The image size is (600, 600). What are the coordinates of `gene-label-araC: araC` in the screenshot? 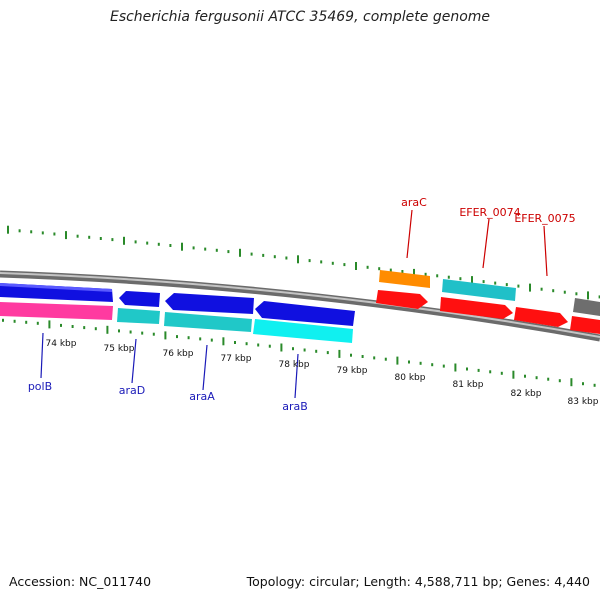 It's located at (414, 202).